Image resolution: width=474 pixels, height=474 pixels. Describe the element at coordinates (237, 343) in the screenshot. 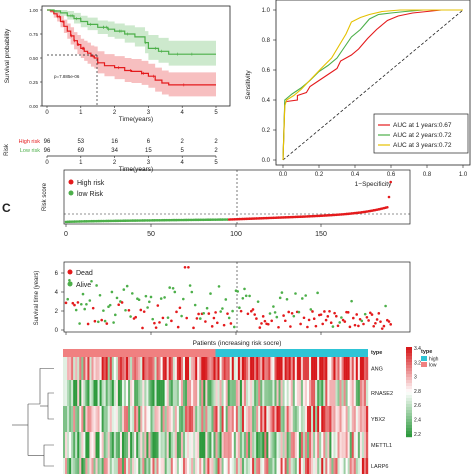

I see `survival-status-xlabel: Patients (increasing risk socre)` at that location.